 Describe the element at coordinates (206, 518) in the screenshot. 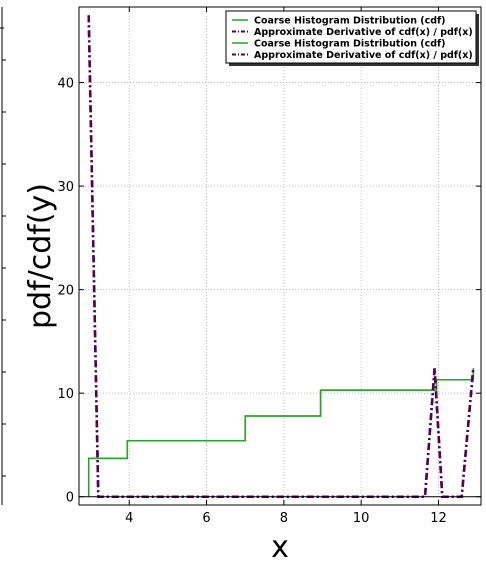

I see `x-tick-label: 6` at that location.